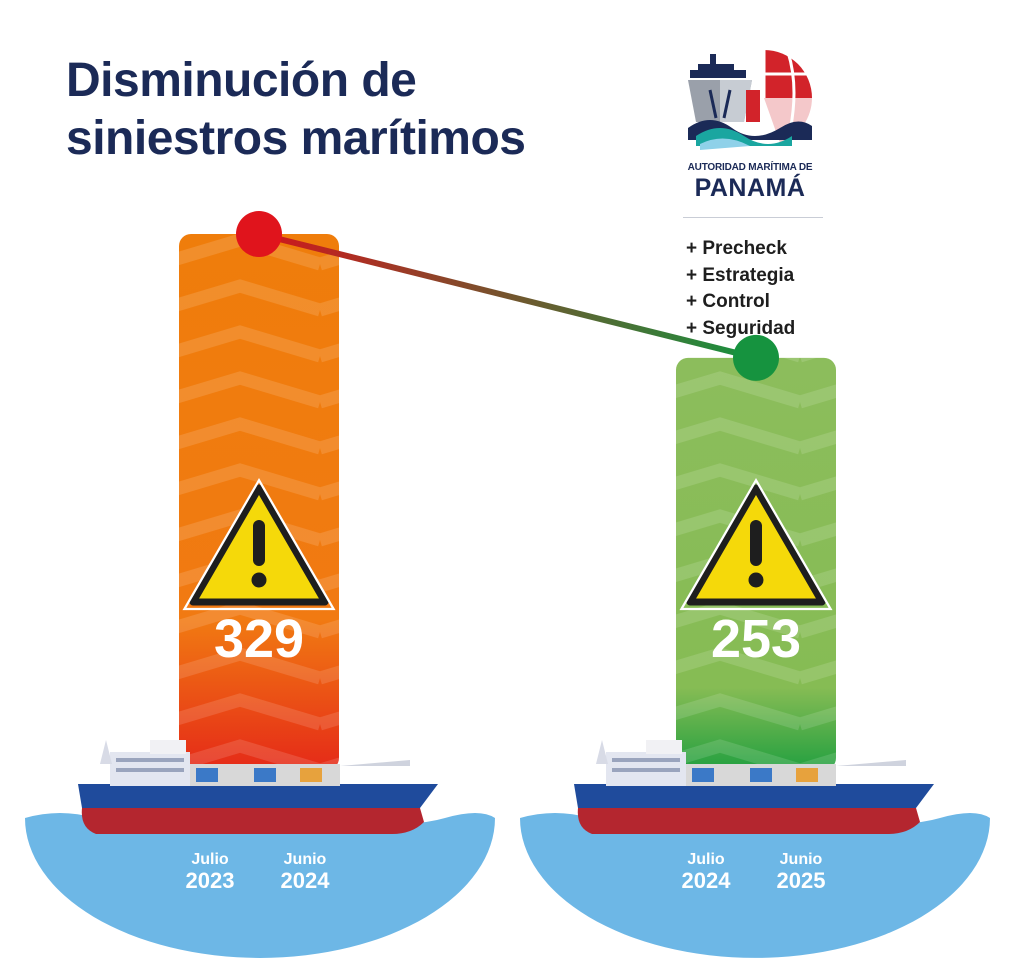  I want to click on page-title: Disminución de siniestros marítimos, so click(296, 110).